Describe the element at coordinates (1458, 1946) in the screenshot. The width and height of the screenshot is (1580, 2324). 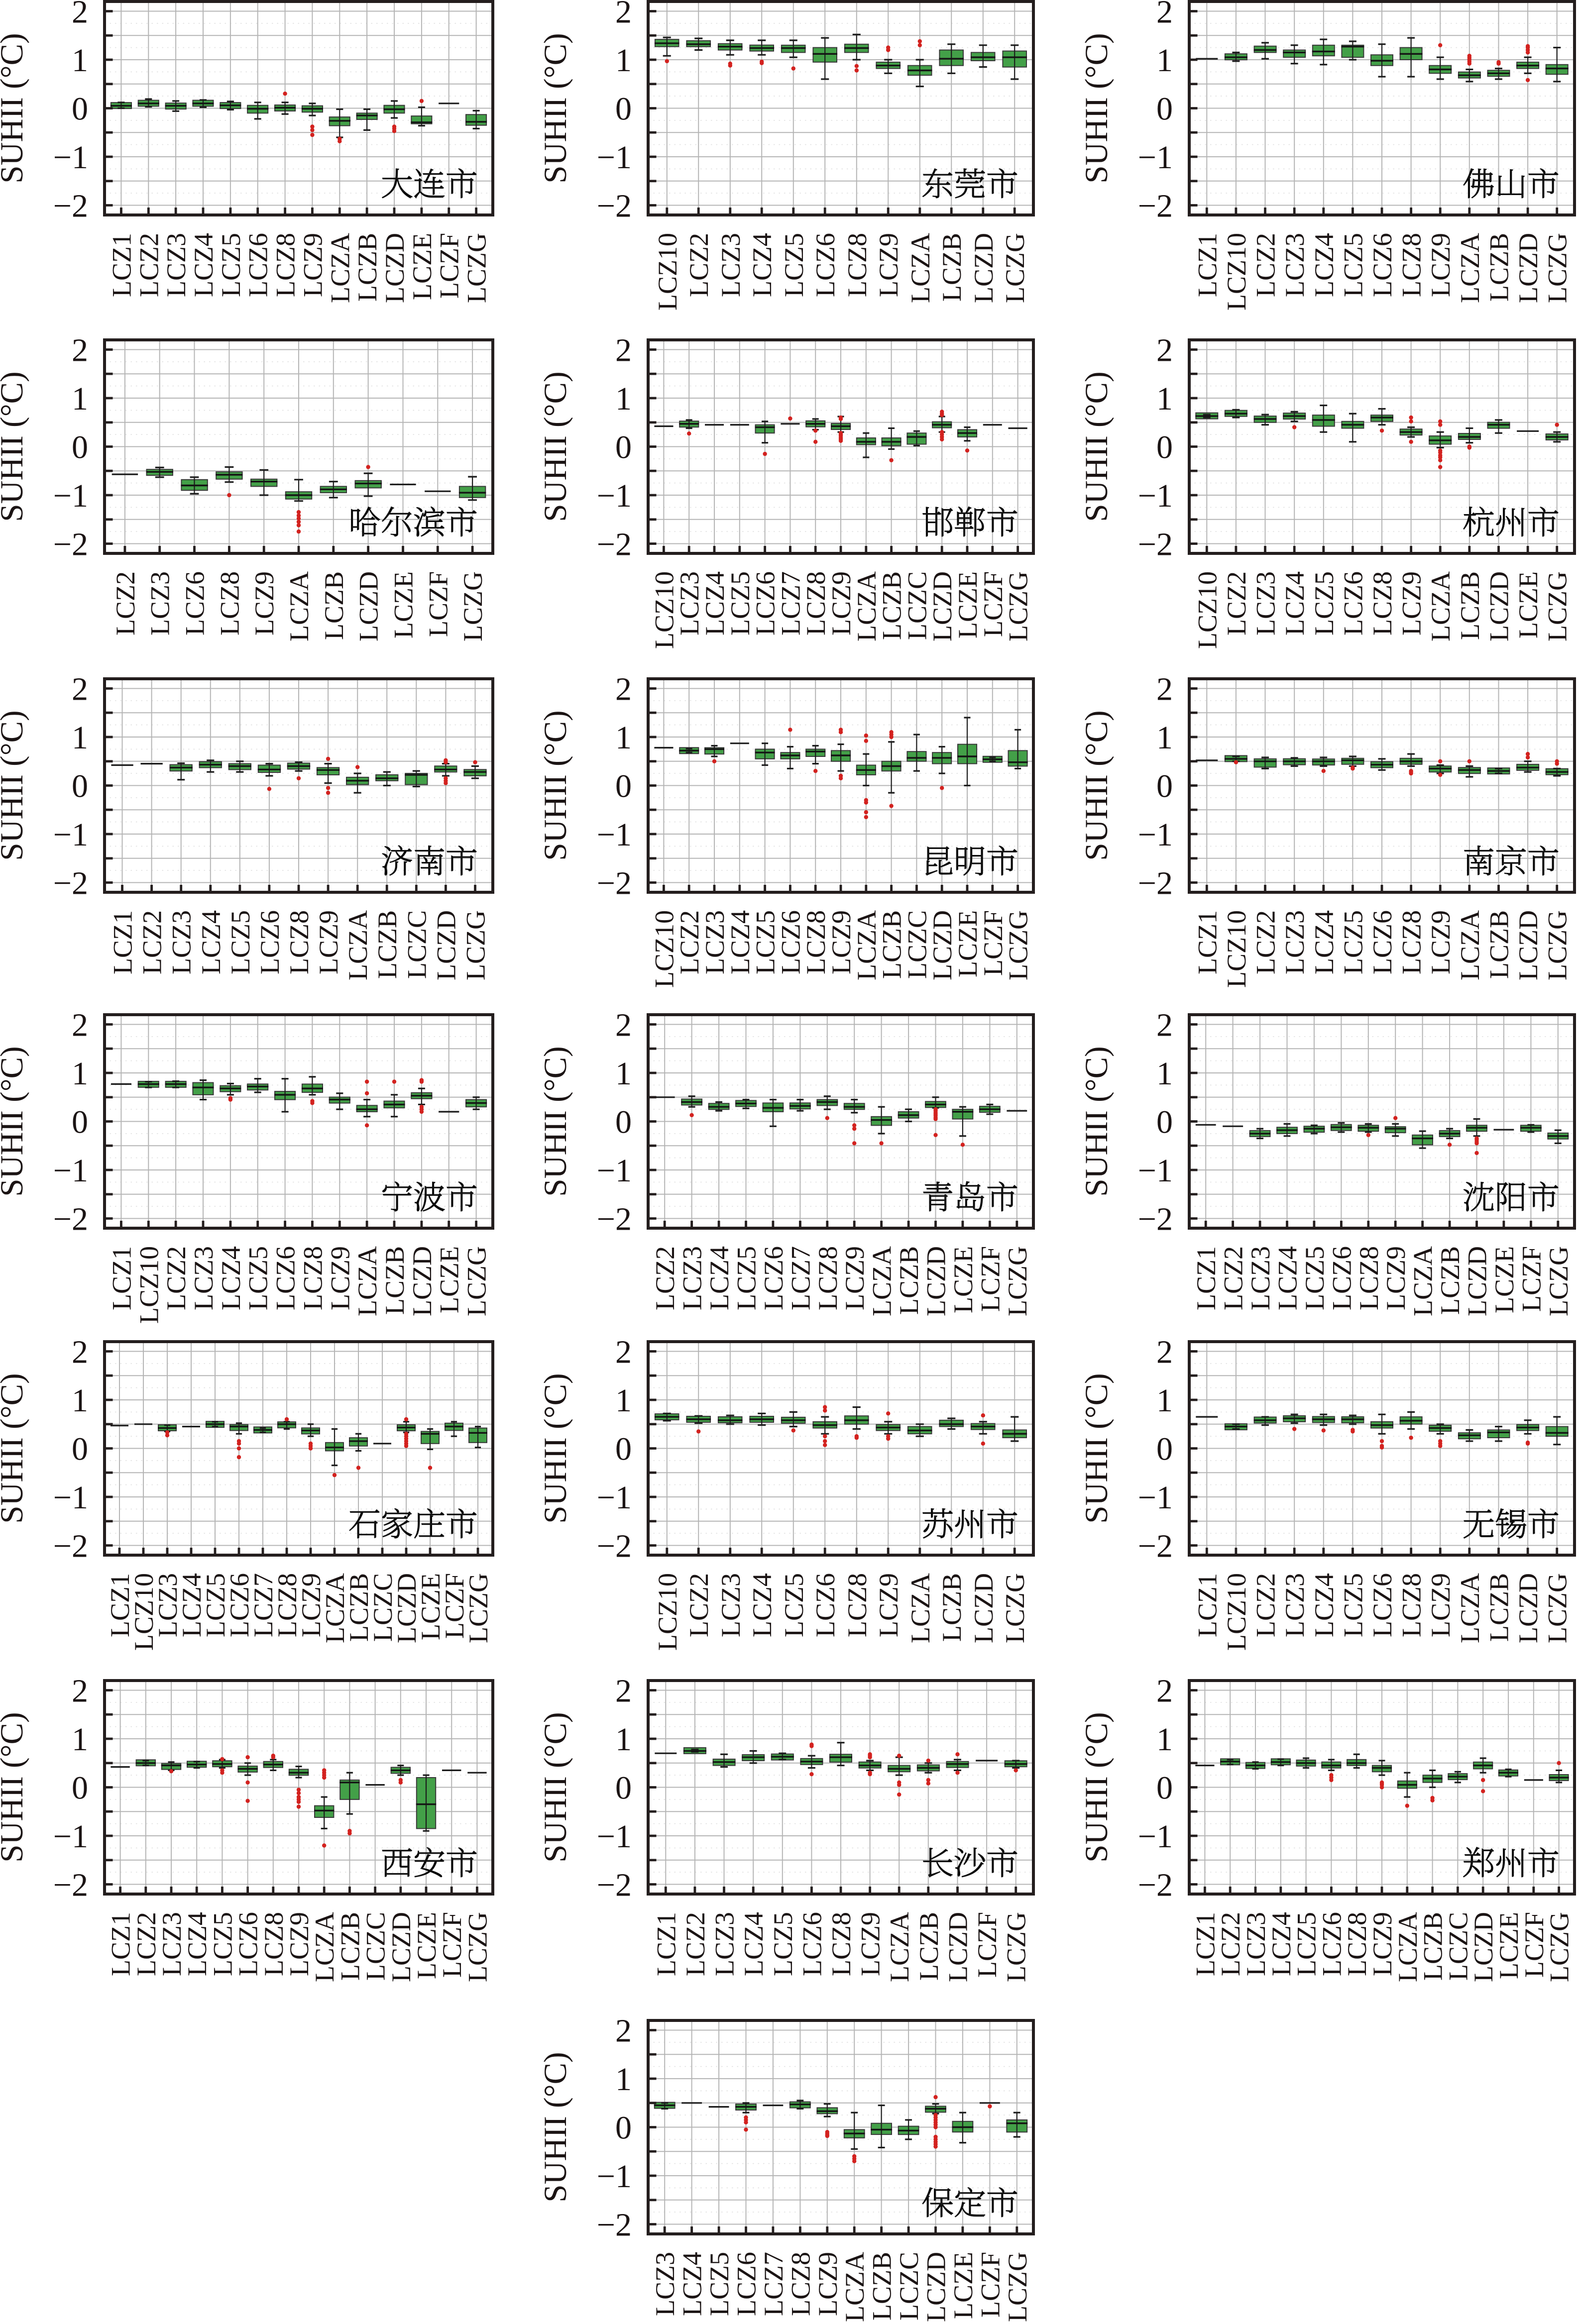
I see `svg-text: LCZC` at that location.